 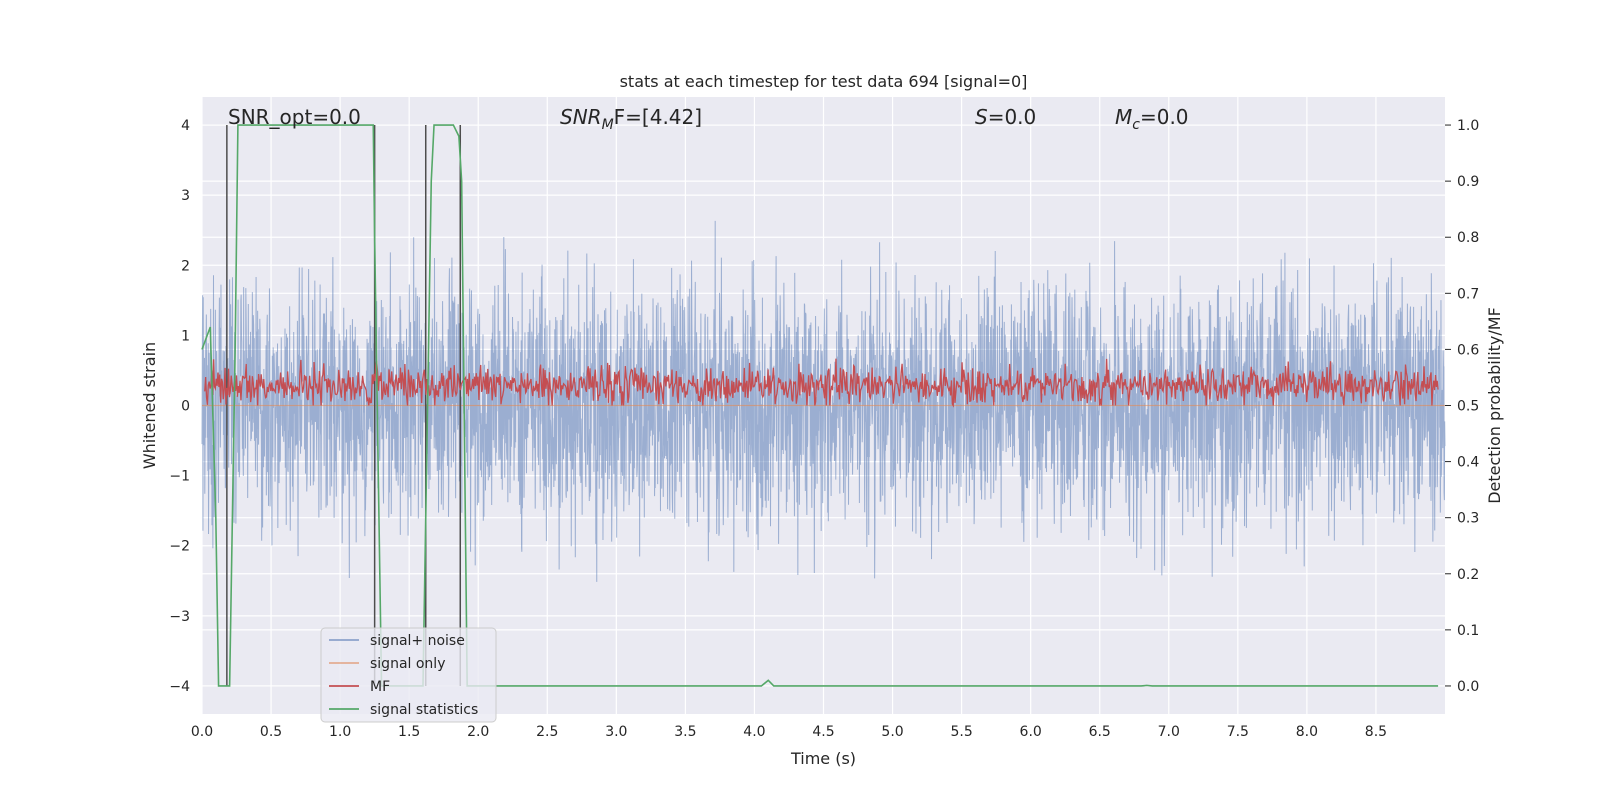 I want to click on x-tick-label: 3.0, so click(x=616, y=732).